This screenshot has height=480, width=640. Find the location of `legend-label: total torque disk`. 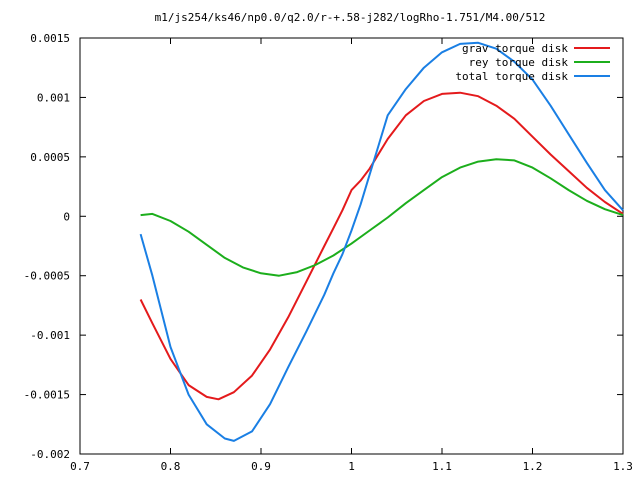

legend-label: total torque disk is located at coordinates (511, 76).